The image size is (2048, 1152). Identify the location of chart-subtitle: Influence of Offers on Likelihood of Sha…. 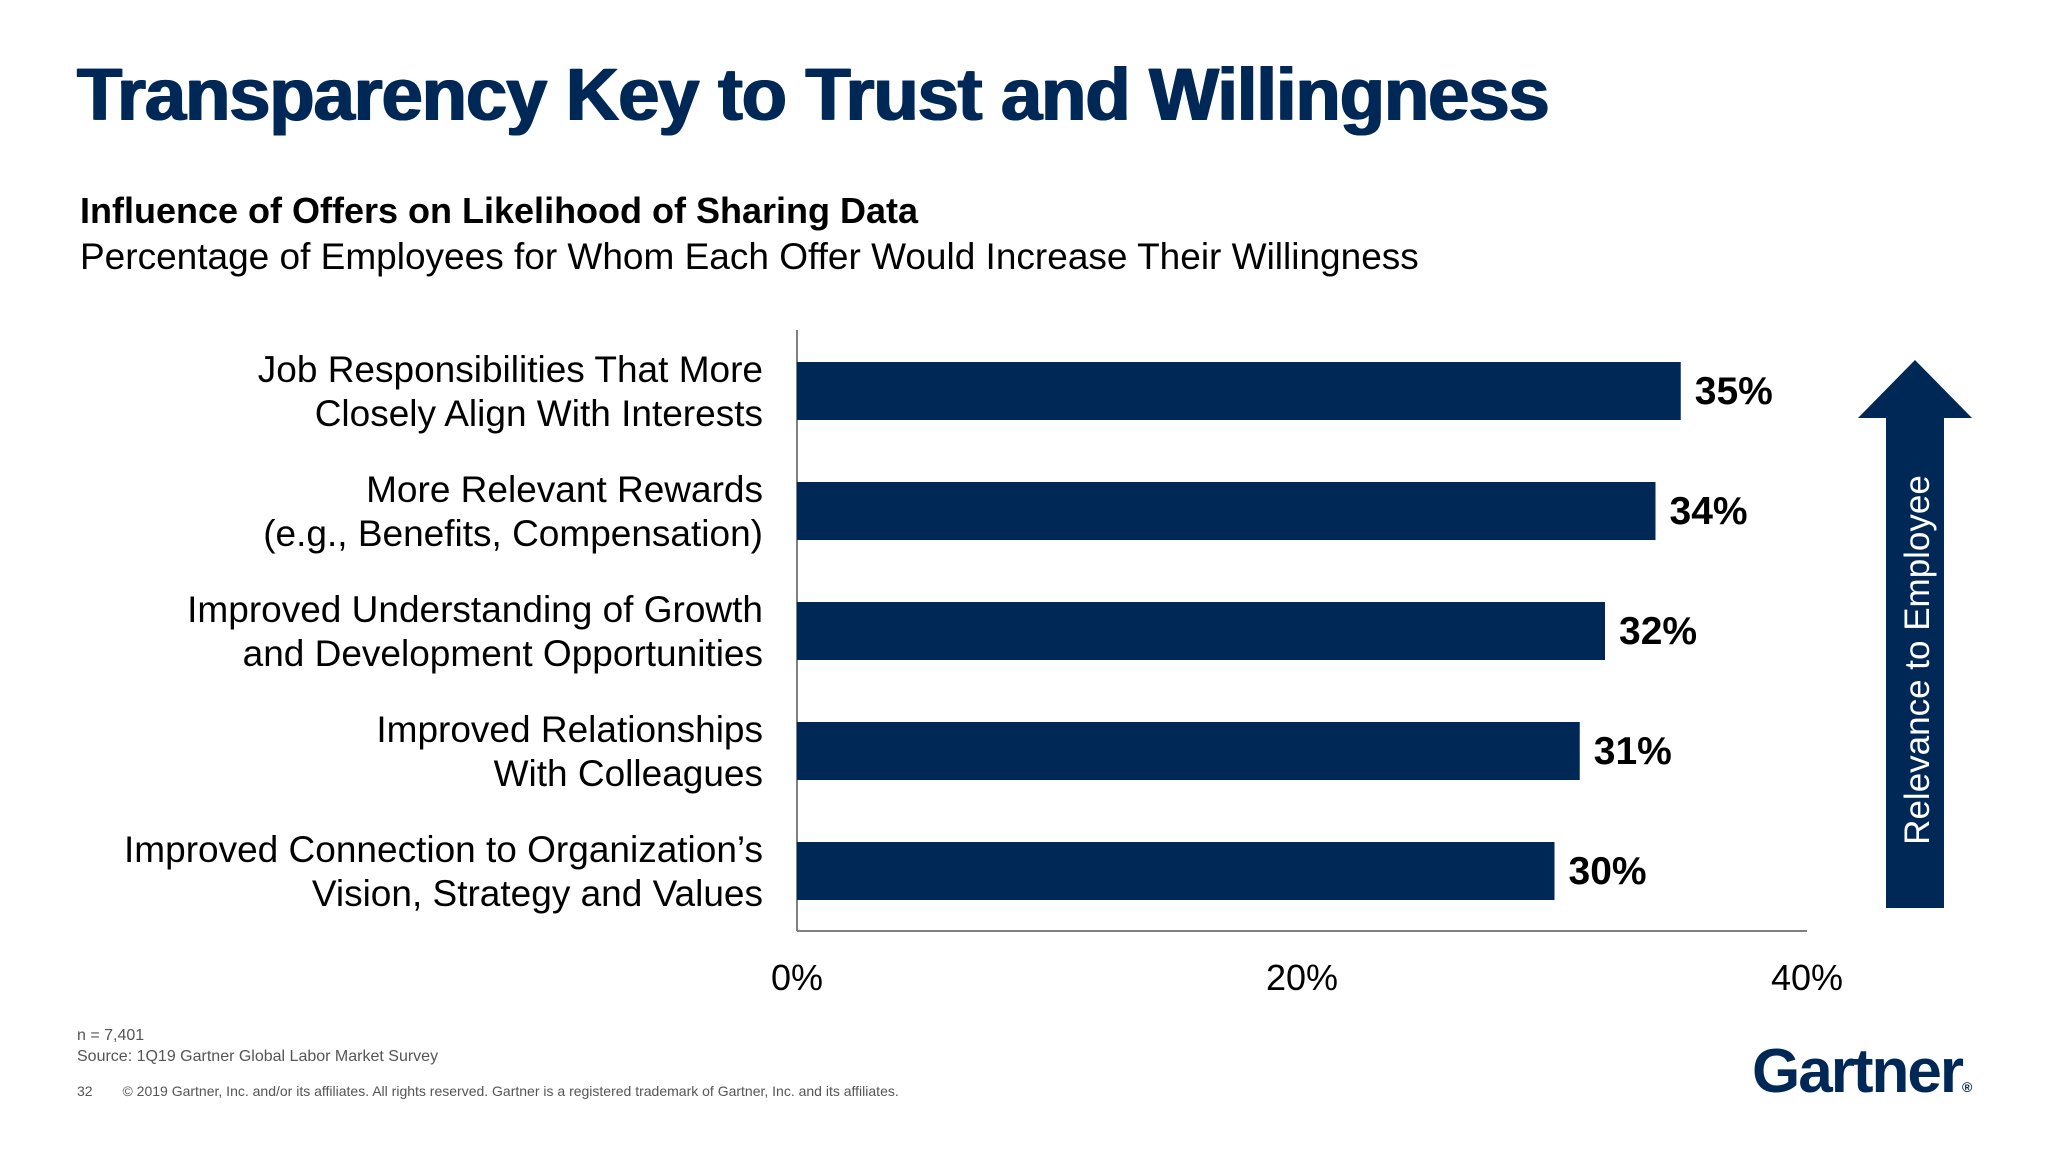
(499, 210).